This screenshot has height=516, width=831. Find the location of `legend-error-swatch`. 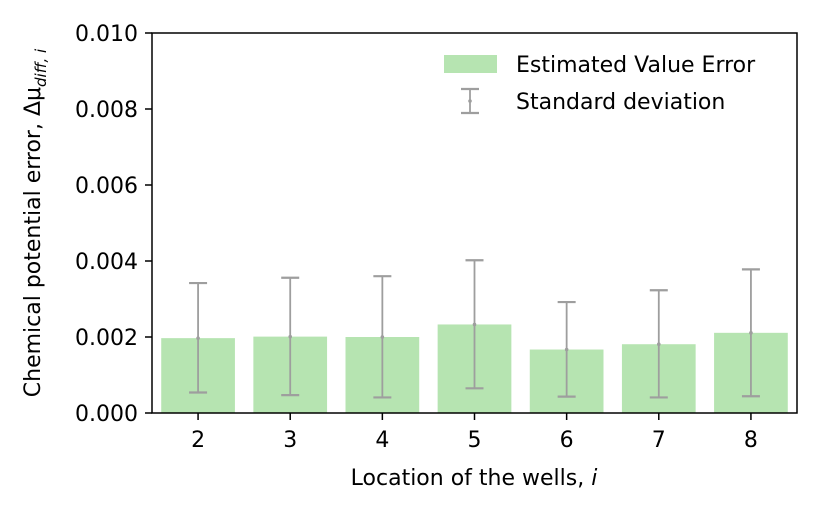

legend-error-swatch is located at coordinates (470, 101).